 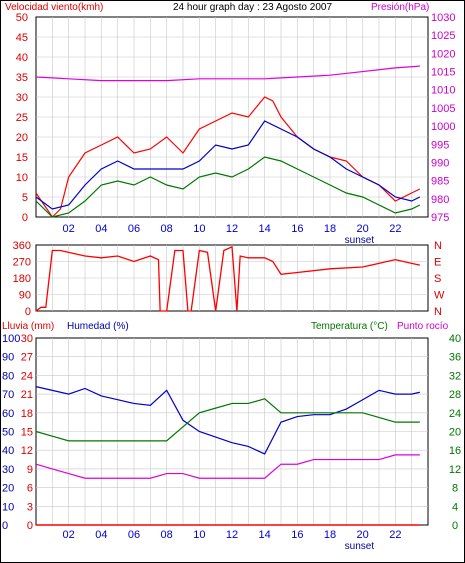 I want to click on temperatura-y-tick: 40, so click(x=455, y=339).